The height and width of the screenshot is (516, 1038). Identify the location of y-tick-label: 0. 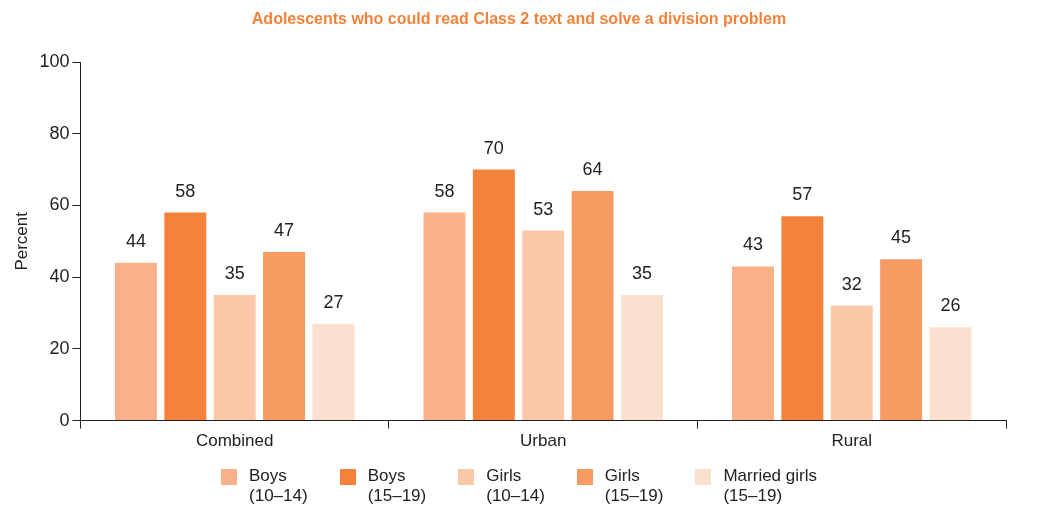
(64, 419).